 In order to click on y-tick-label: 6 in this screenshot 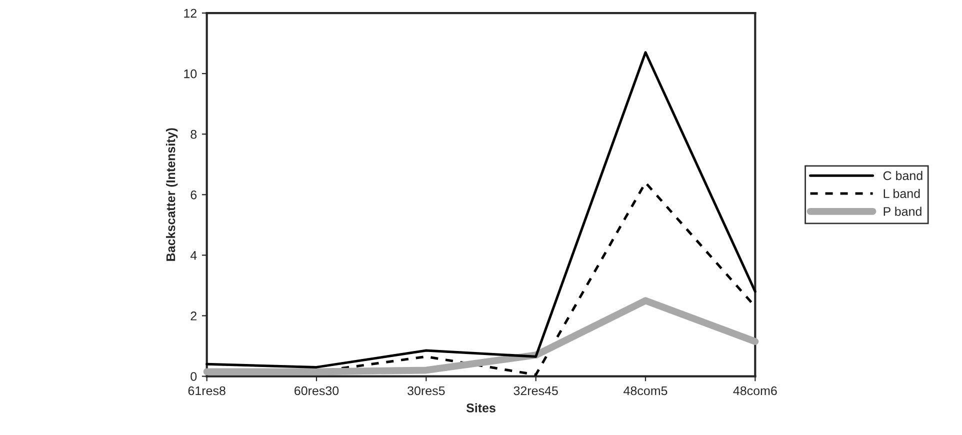, I will do `click(193, 195)`.